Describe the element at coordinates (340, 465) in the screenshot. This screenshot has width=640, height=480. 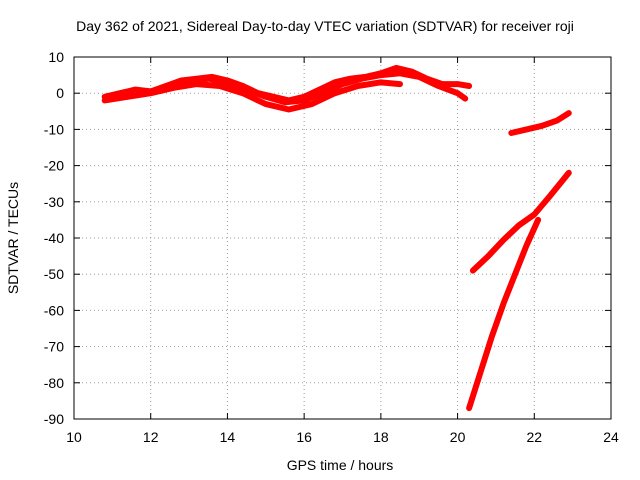
I see `x-axis-label: GPS time / hours` at that location.